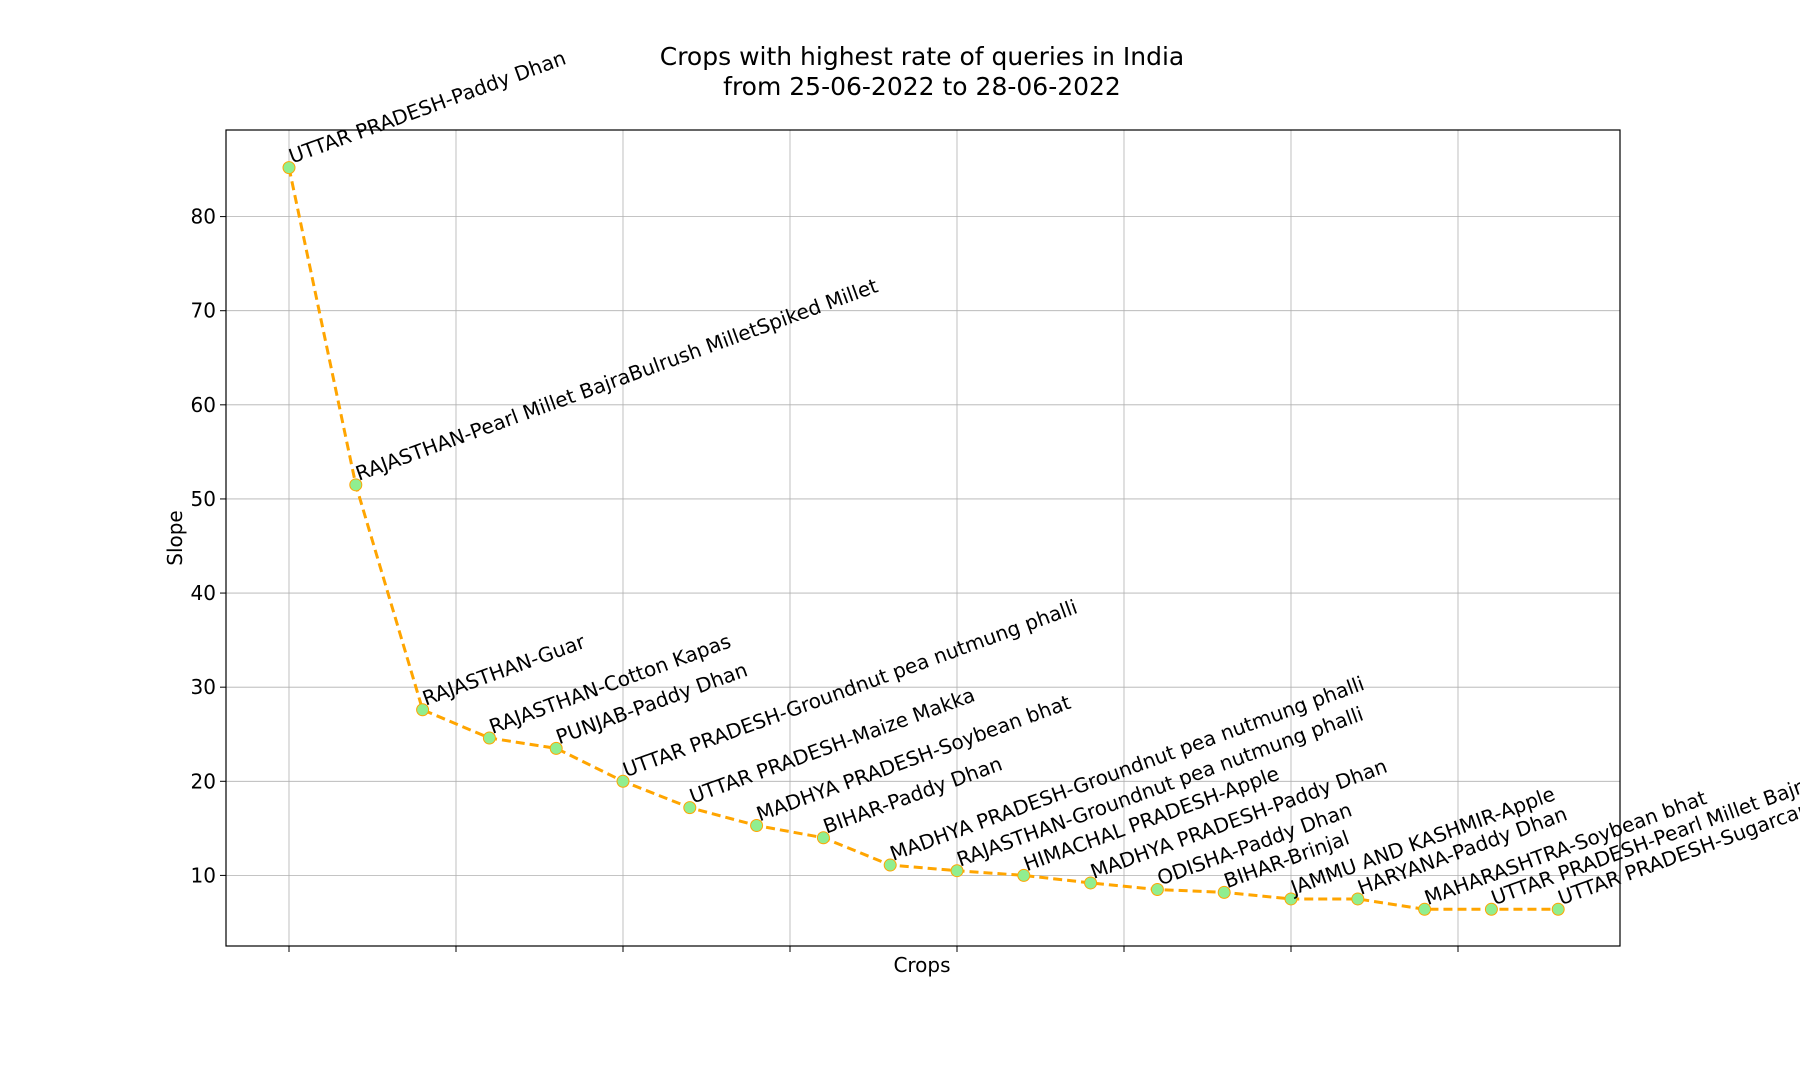 This screenshot has height=1080, width=1800. Describe the element at coordinates (203, 875) in the screenshot. I see `y-tick-label: 10` at that location.